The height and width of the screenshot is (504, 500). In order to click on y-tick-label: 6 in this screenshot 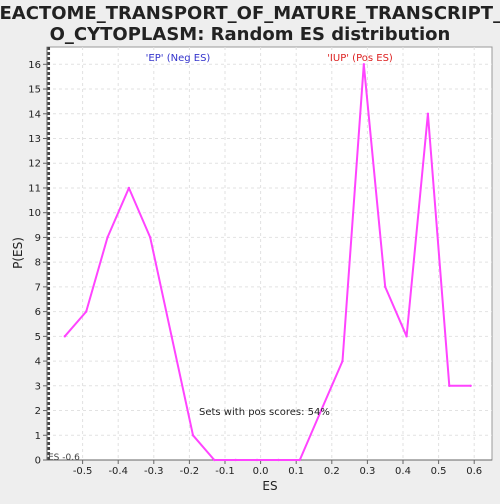, I will do `click(38, 312)`.